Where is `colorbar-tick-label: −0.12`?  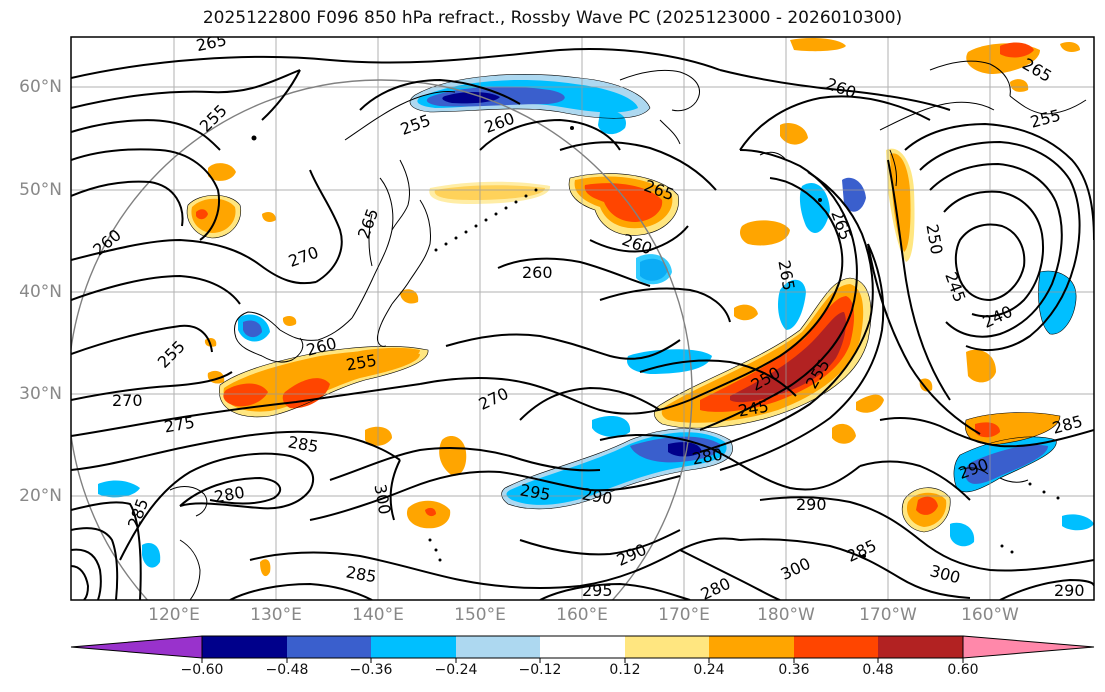
colorbar-tick-label: −0.12 is located at coordinates (540, 670).